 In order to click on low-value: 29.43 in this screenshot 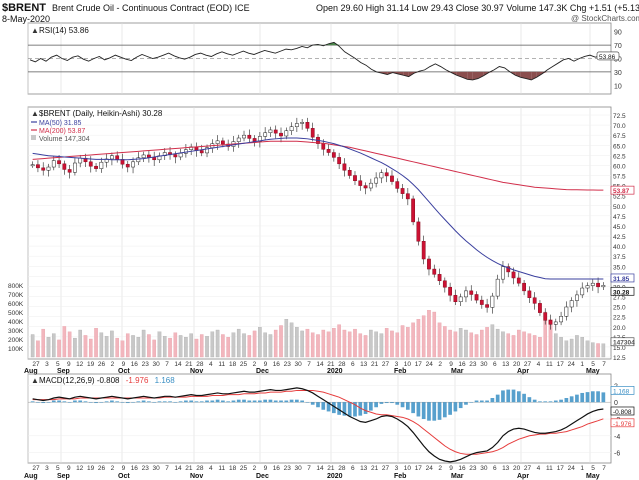, I will do `click(442, 8)`.